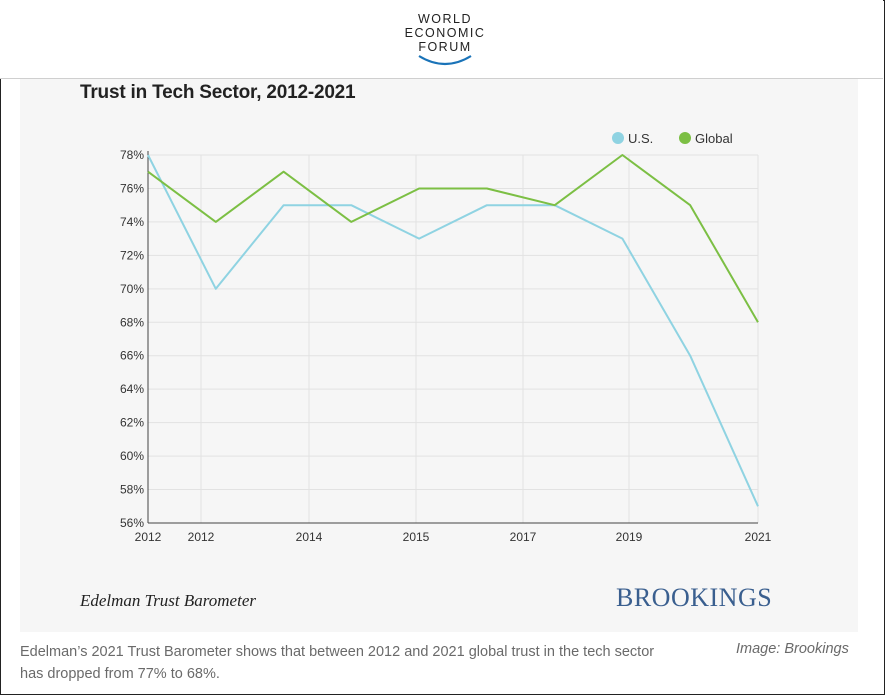 This screenshot has width=885, height=695. Describe the element at coordinates (132, 456) in the screenshot. I see `y-tick-label: 60%` at that location.